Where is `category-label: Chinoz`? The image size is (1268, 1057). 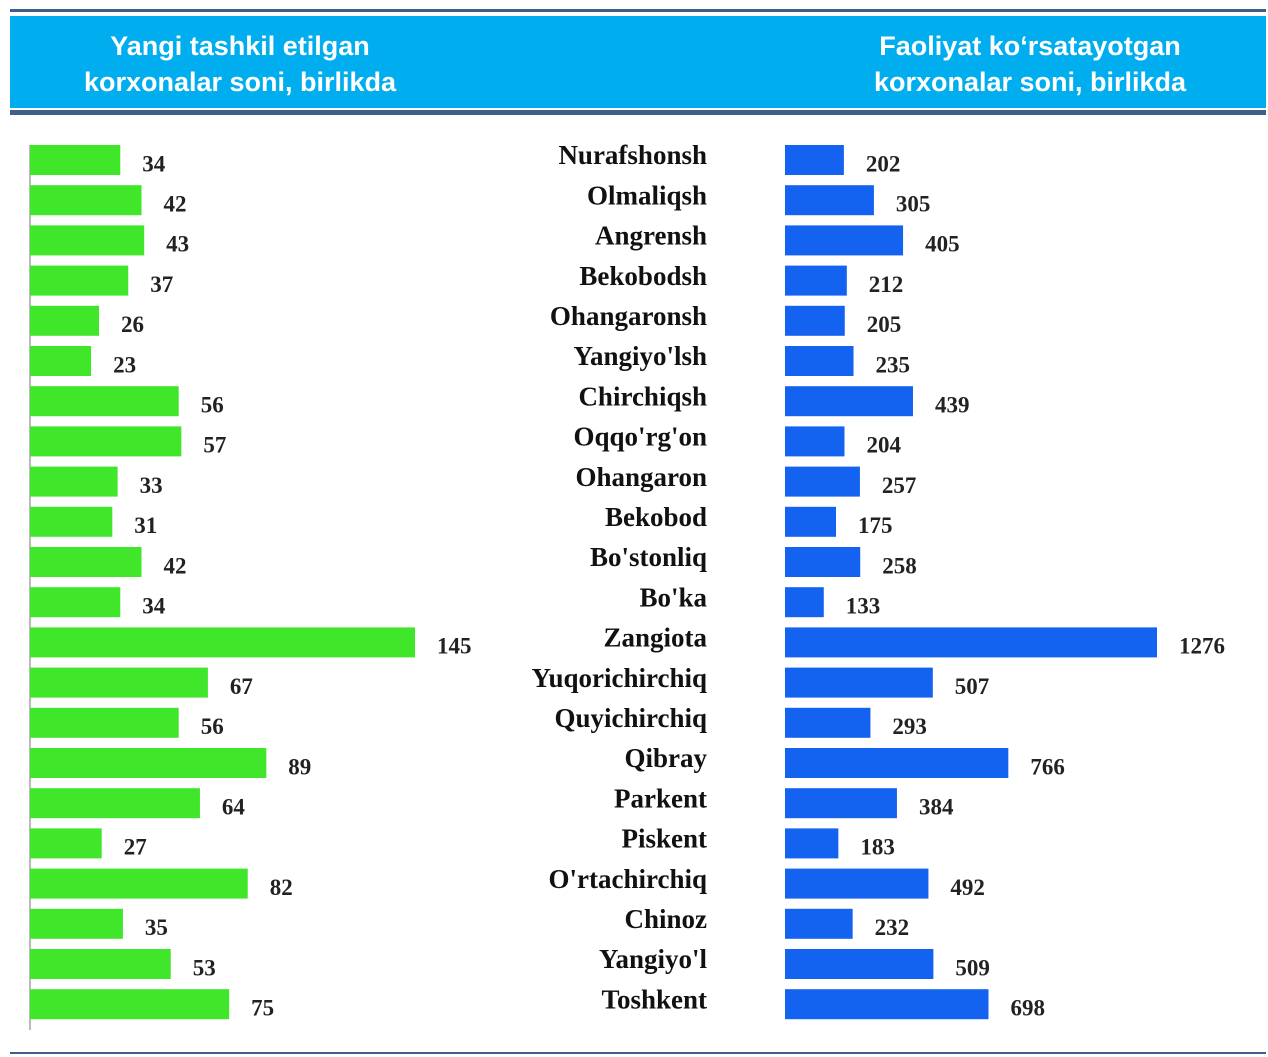
category-label: Chinoz is located at coordinates (665, 919).